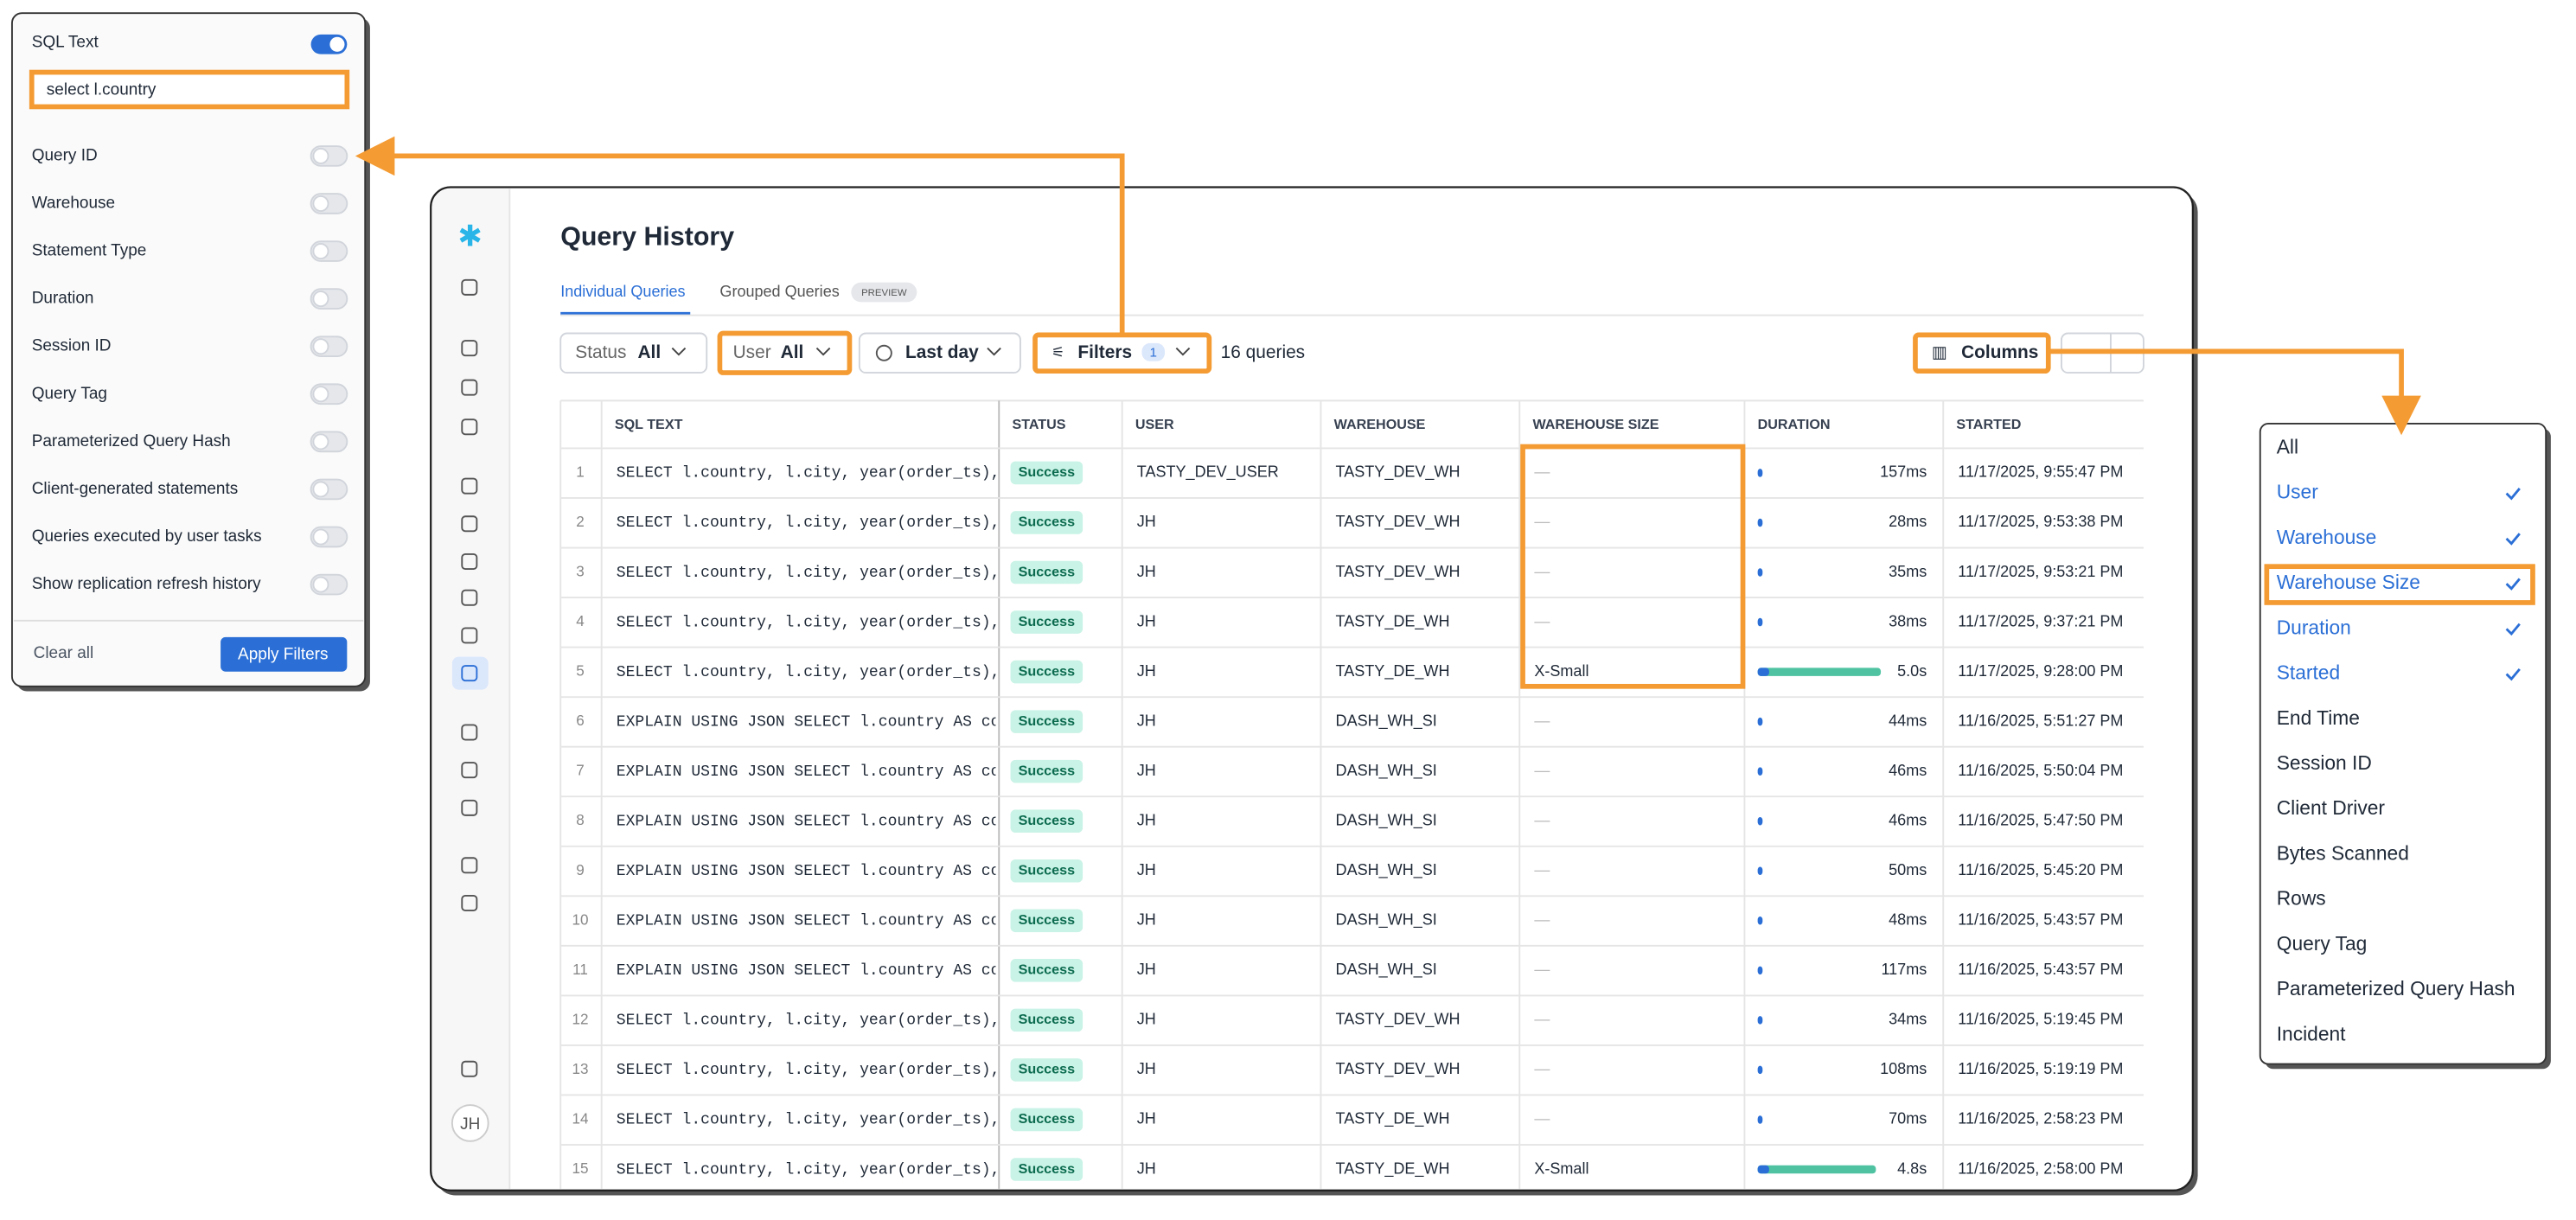 This screenshot has width=2576, height=1220. I want to click on avatar, so click(470, 1123).